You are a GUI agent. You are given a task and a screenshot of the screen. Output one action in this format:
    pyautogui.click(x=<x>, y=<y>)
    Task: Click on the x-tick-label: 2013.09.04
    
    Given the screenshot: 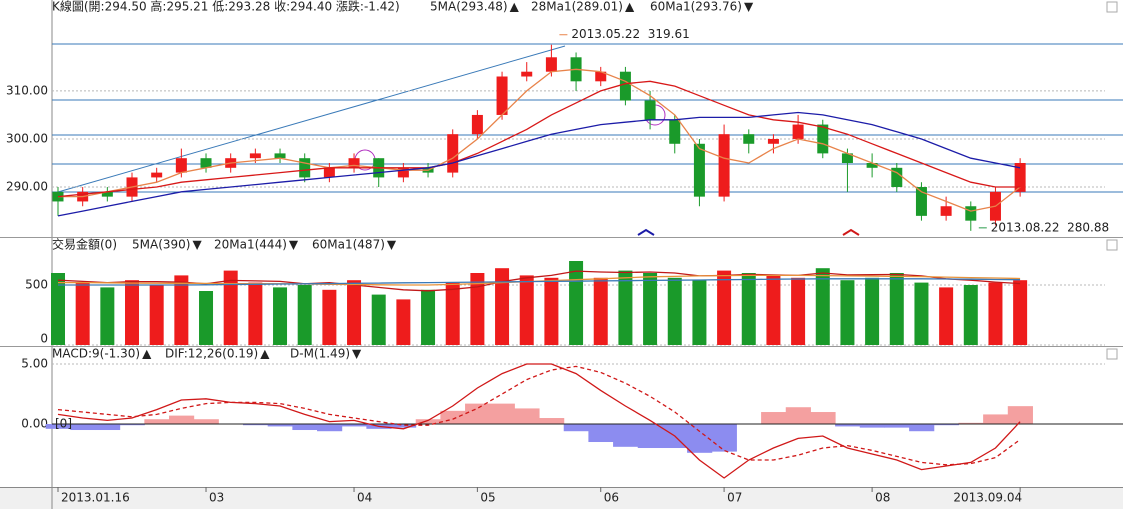 What is the action you would take?
    pyautogui.click(x=987, y=498)
    